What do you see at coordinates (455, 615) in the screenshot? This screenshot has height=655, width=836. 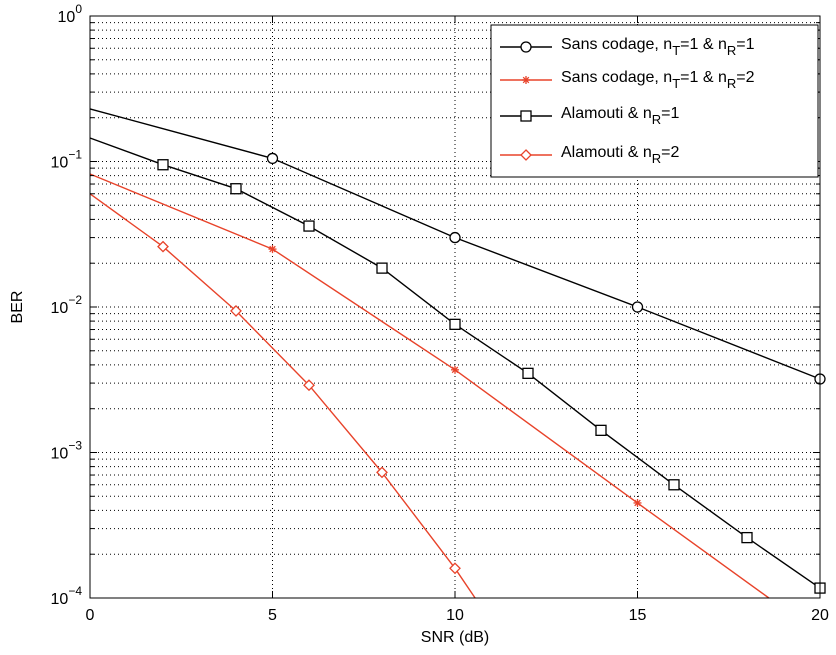 I see `x-tick-label: 10` at bounding box center [455, 615].